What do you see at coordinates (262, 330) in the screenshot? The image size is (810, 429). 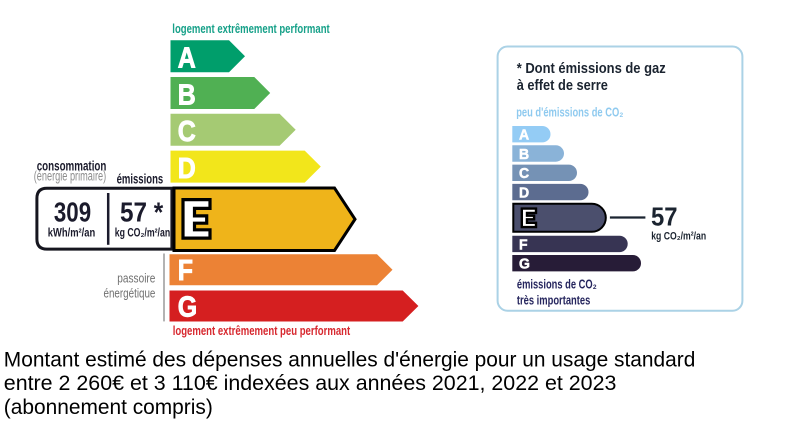 I see `svg-text:logement extrêmement peu perfo: logement extrêmement peu performant` at bounding box center [262, 330].